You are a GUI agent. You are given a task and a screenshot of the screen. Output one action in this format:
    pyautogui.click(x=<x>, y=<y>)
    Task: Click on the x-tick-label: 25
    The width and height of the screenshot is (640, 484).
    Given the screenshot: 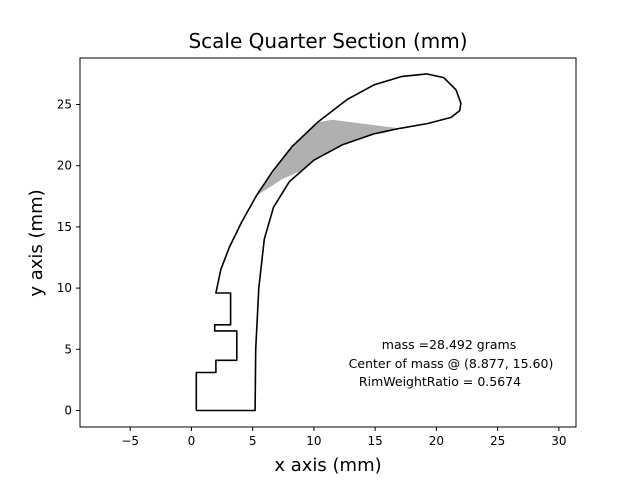 What is the action you would take?
    pyautogui.click(x=497, y=441)
    